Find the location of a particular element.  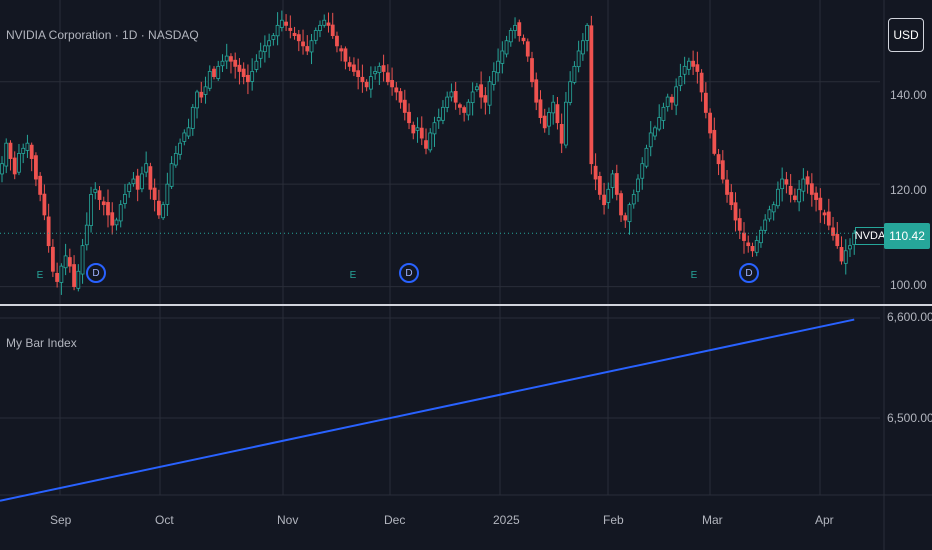

symbol-tag: NVDA is located at coordinates (870, 236).